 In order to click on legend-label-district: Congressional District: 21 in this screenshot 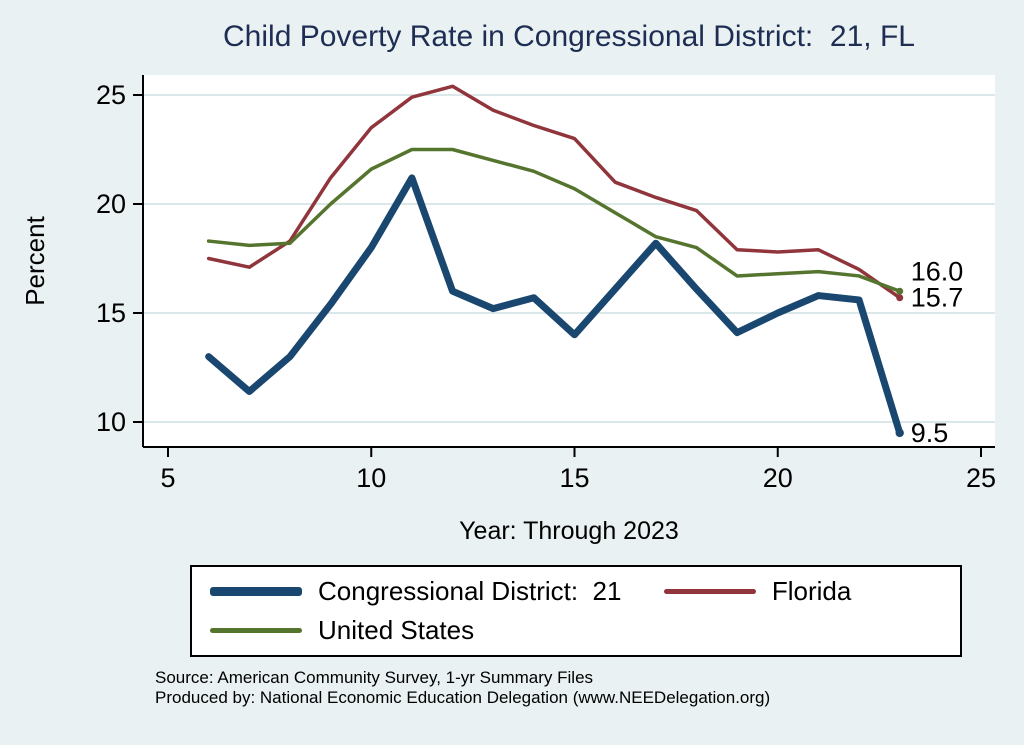, I will do `click(470, 591)`.